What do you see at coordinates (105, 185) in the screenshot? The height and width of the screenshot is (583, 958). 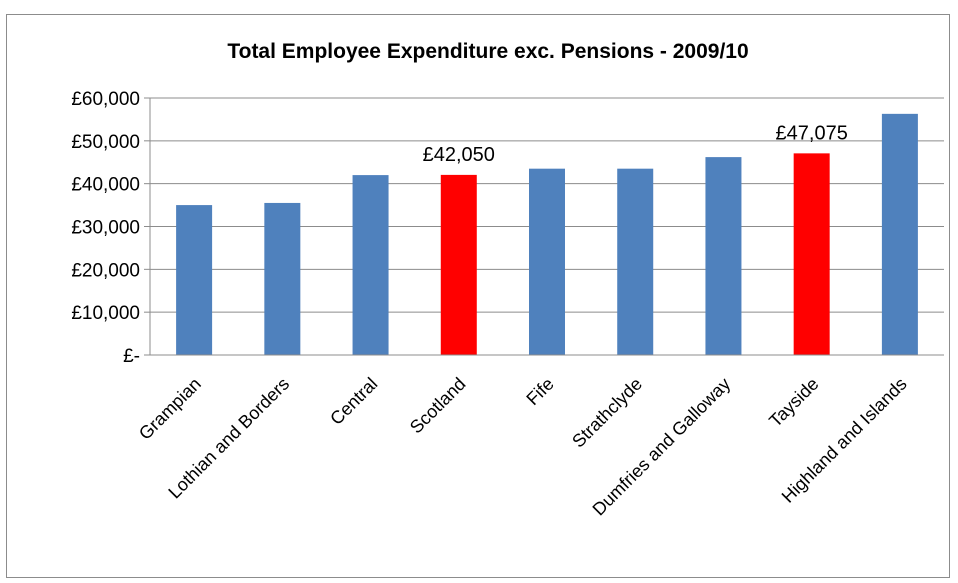 I see `y-tick-label: £40,000` at bounding box center [105, 185].